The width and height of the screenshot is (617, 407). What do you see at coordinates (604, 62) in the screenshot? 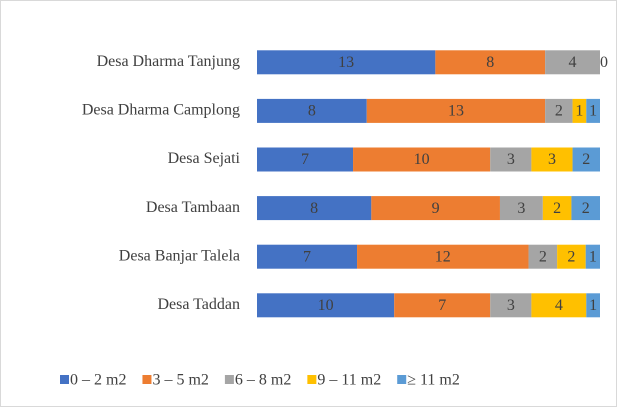
I see `data-label: 0` at bounding box center [604, 62].